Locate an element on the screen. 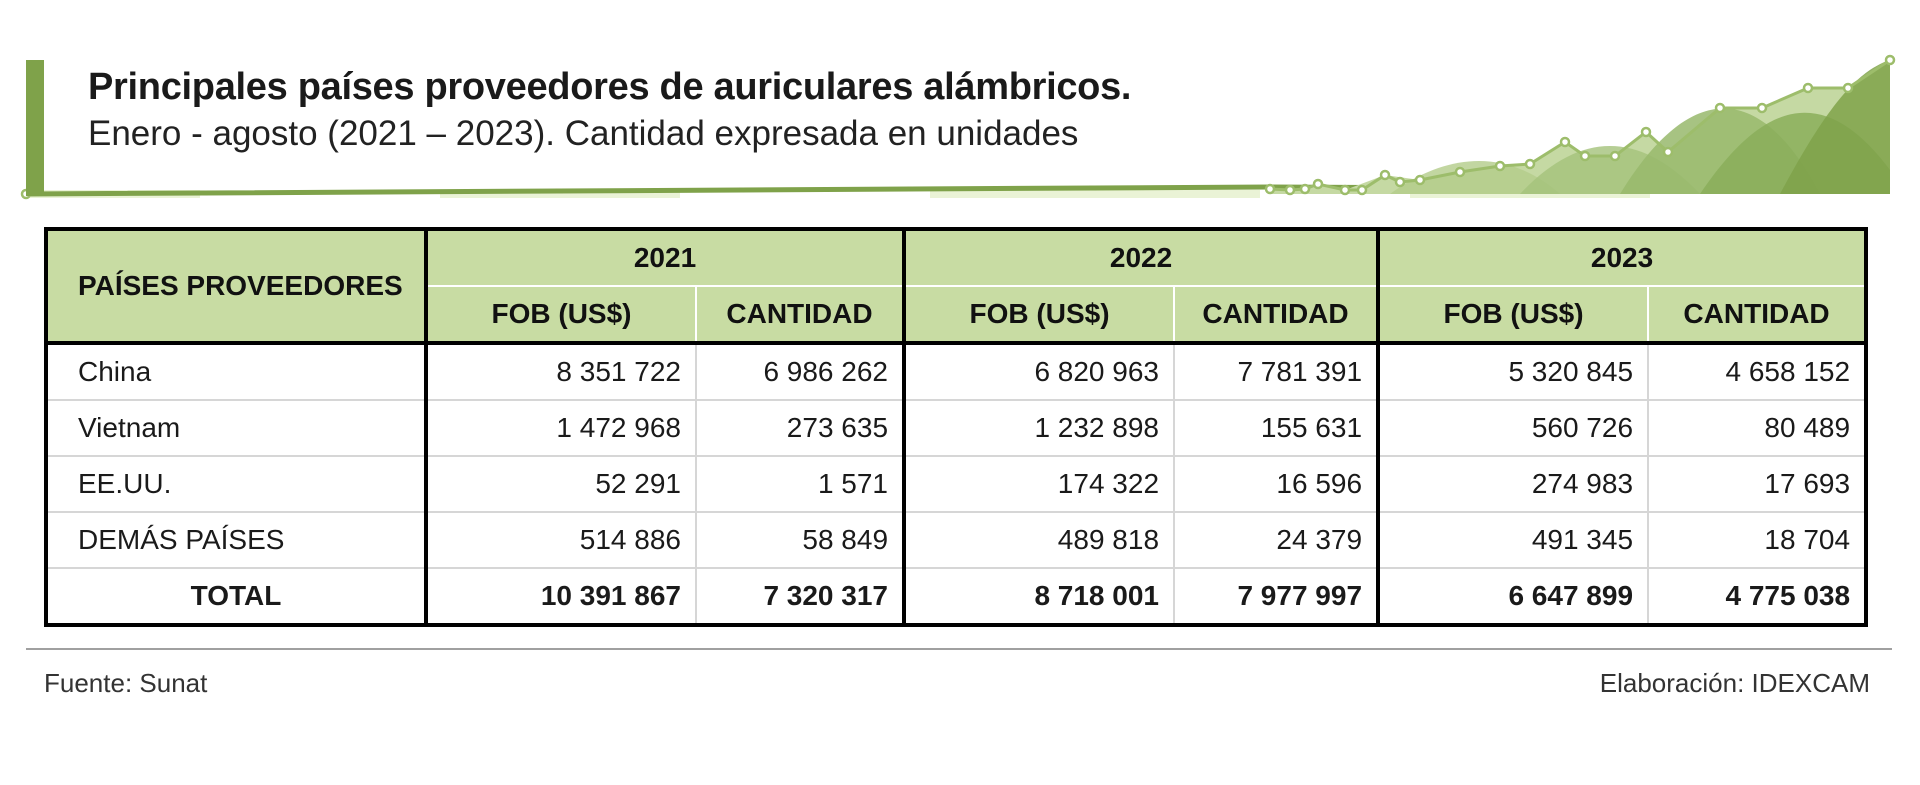  fob-cell: 8 351 722 is located at coordinates (561, 372).